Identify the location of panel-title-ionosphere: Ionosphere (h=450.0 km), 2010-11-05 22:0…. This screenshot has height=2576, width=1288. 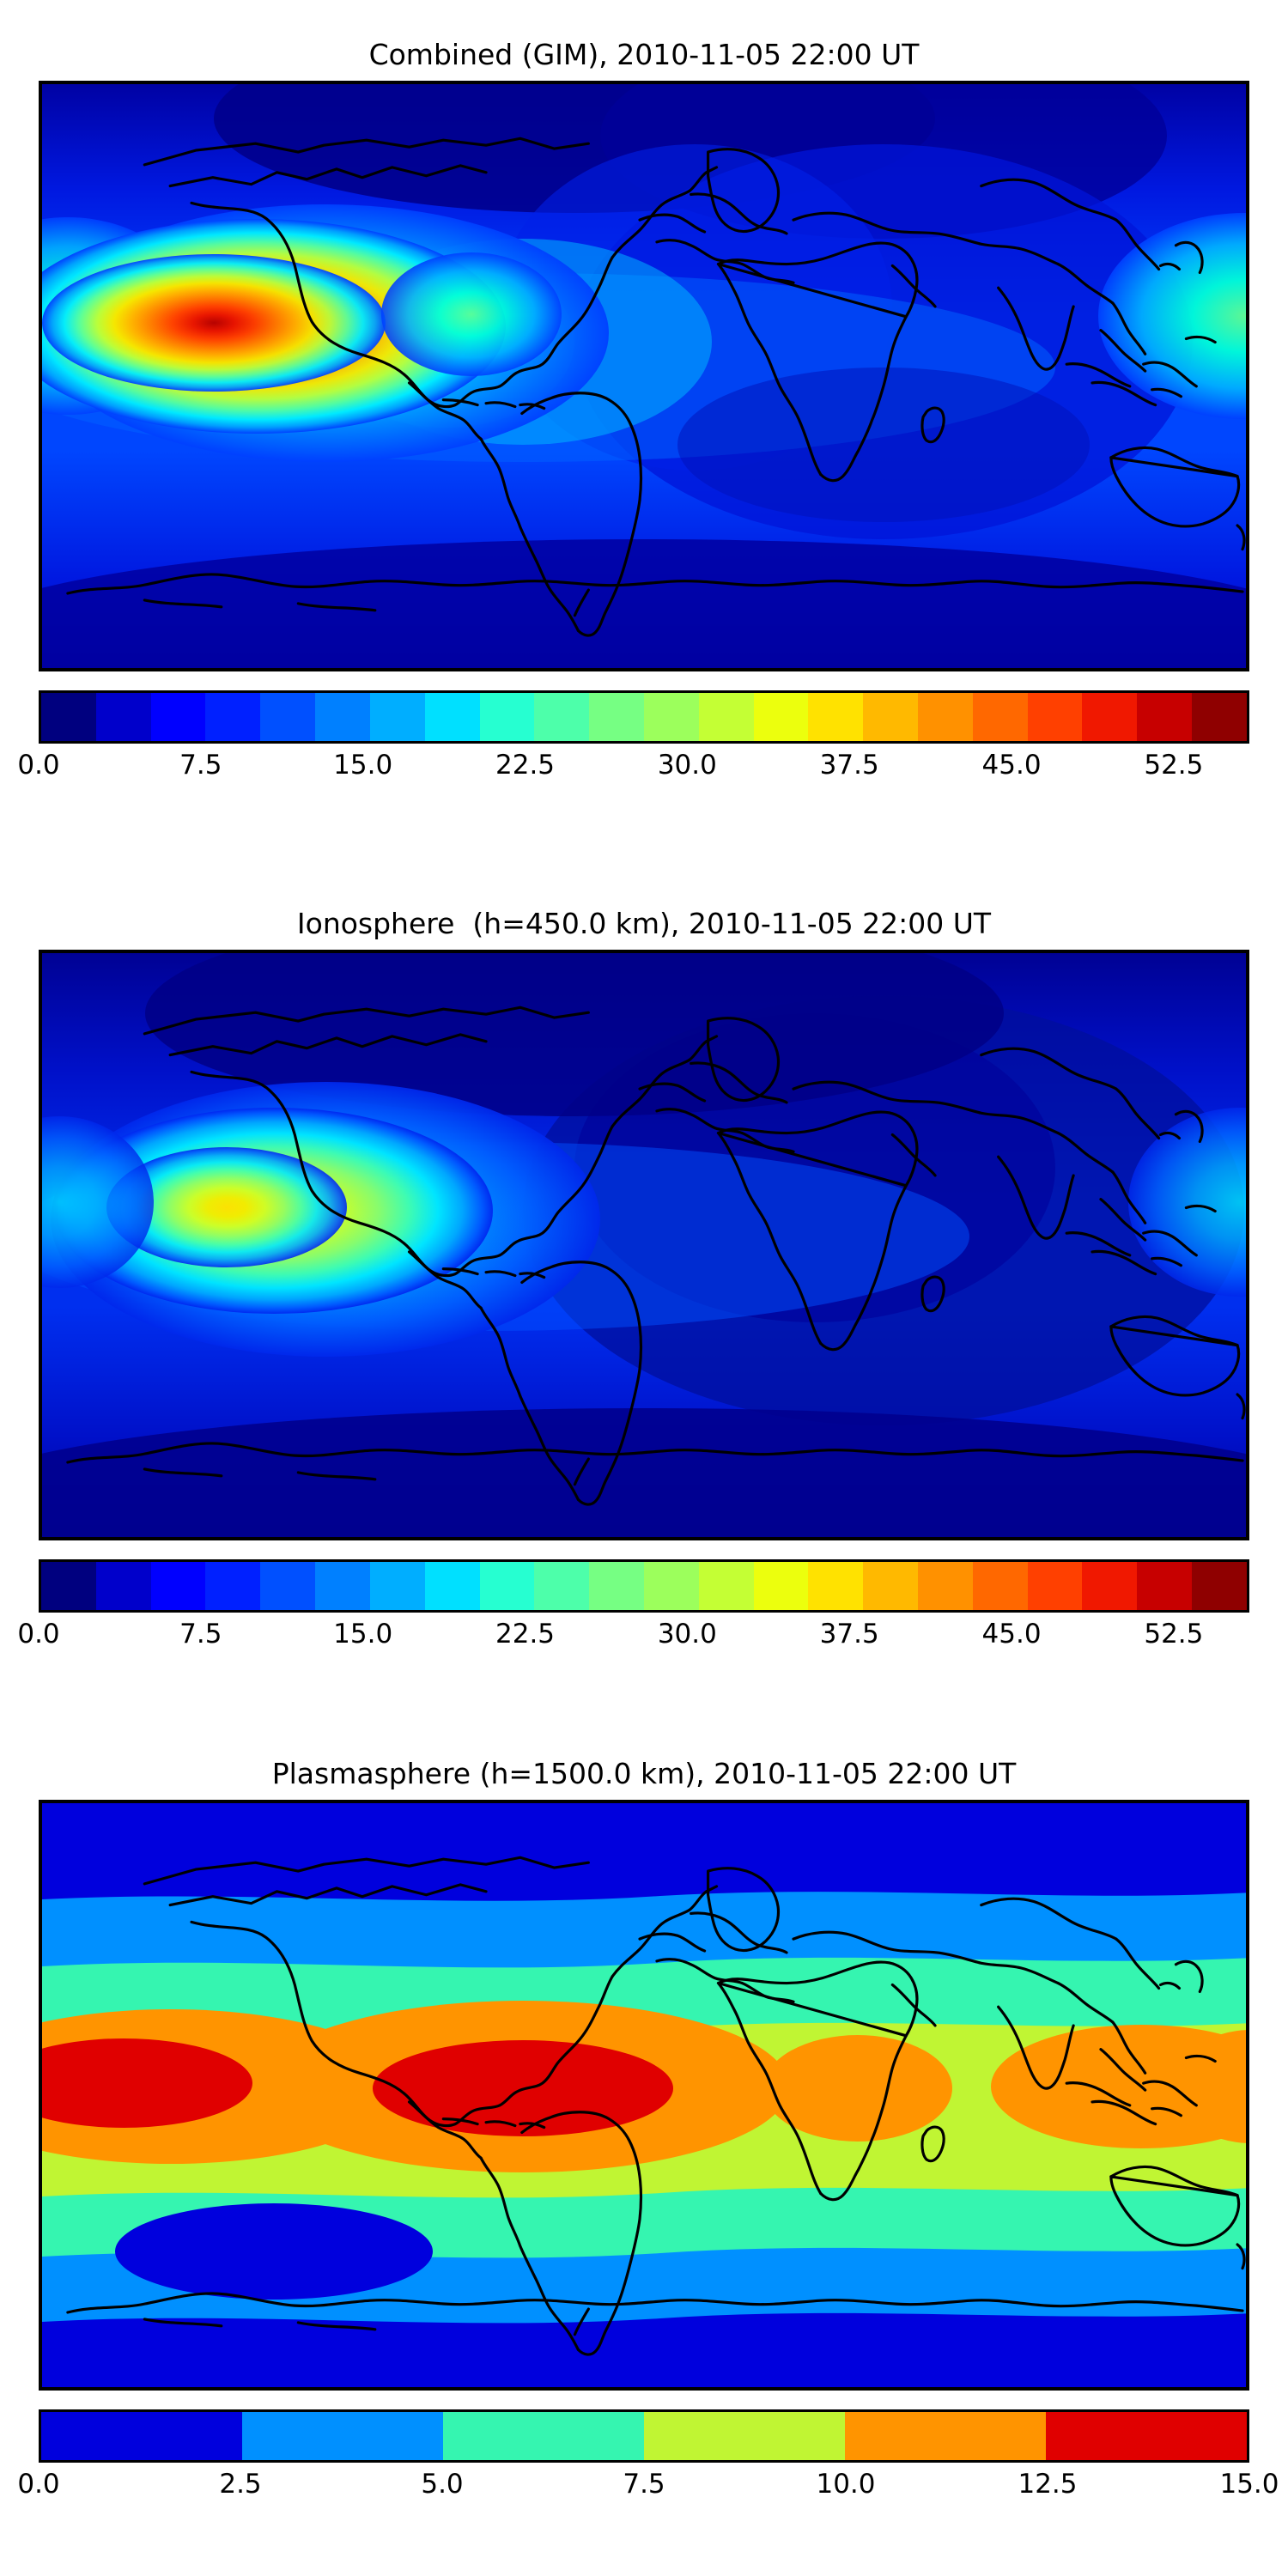
(644, 924).